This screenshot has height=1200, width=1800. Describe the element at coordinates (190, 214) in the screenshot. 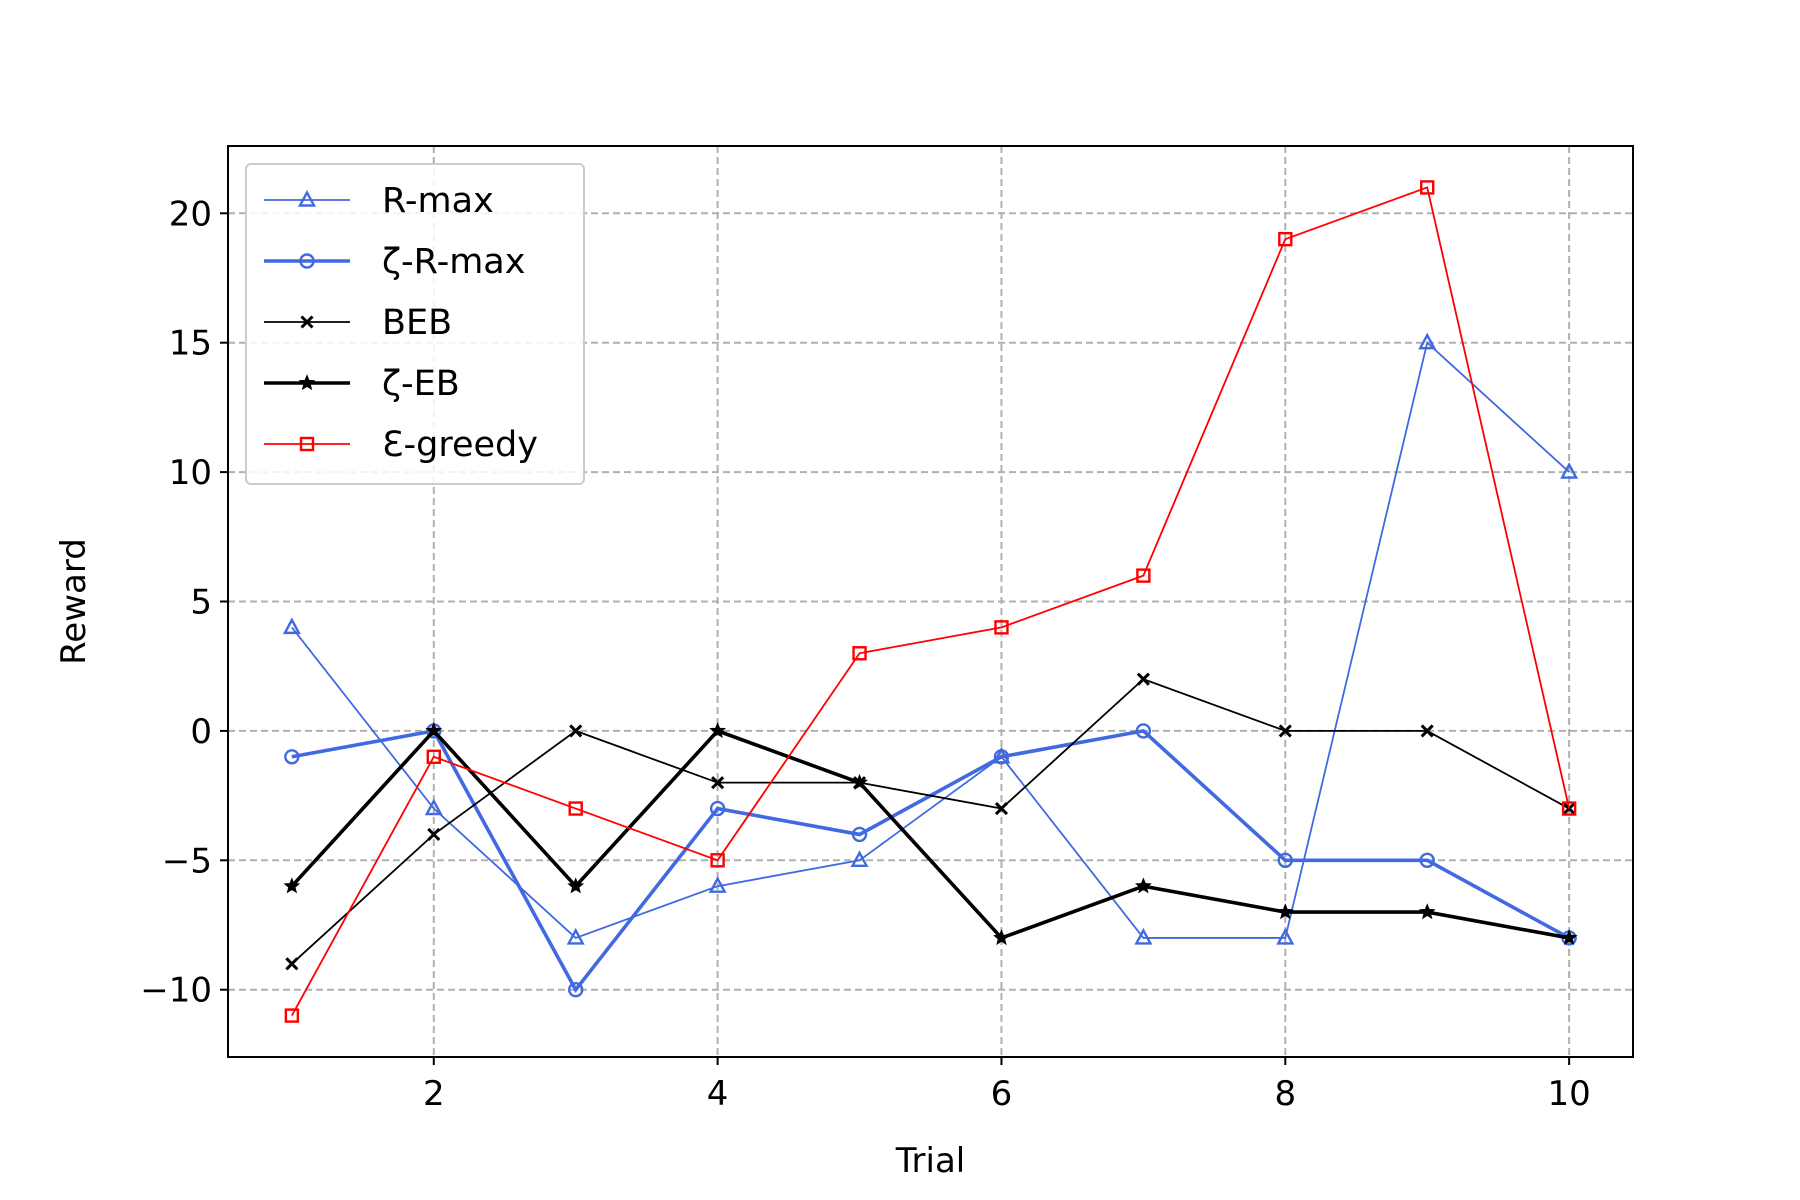

I see `y-tick-label: 20` at that location.